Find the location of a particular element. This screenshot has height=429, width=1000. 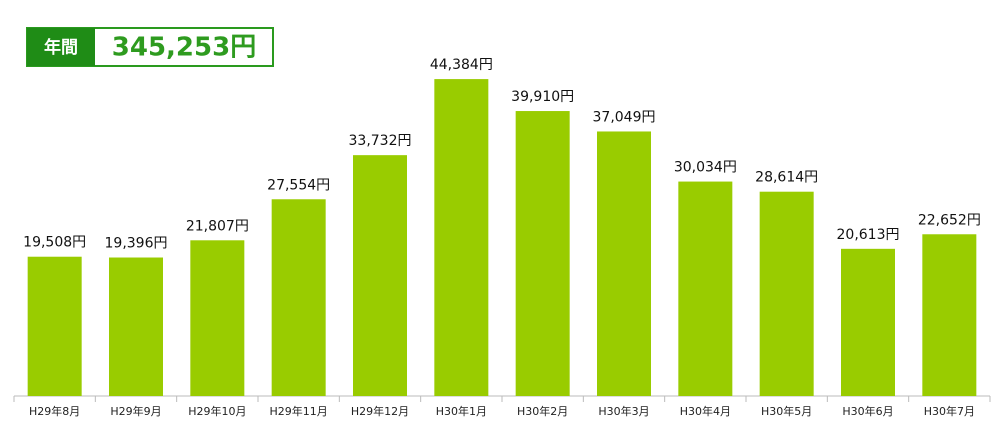

x-tick-label: H29年12月 is located at coordinates (380, 411).